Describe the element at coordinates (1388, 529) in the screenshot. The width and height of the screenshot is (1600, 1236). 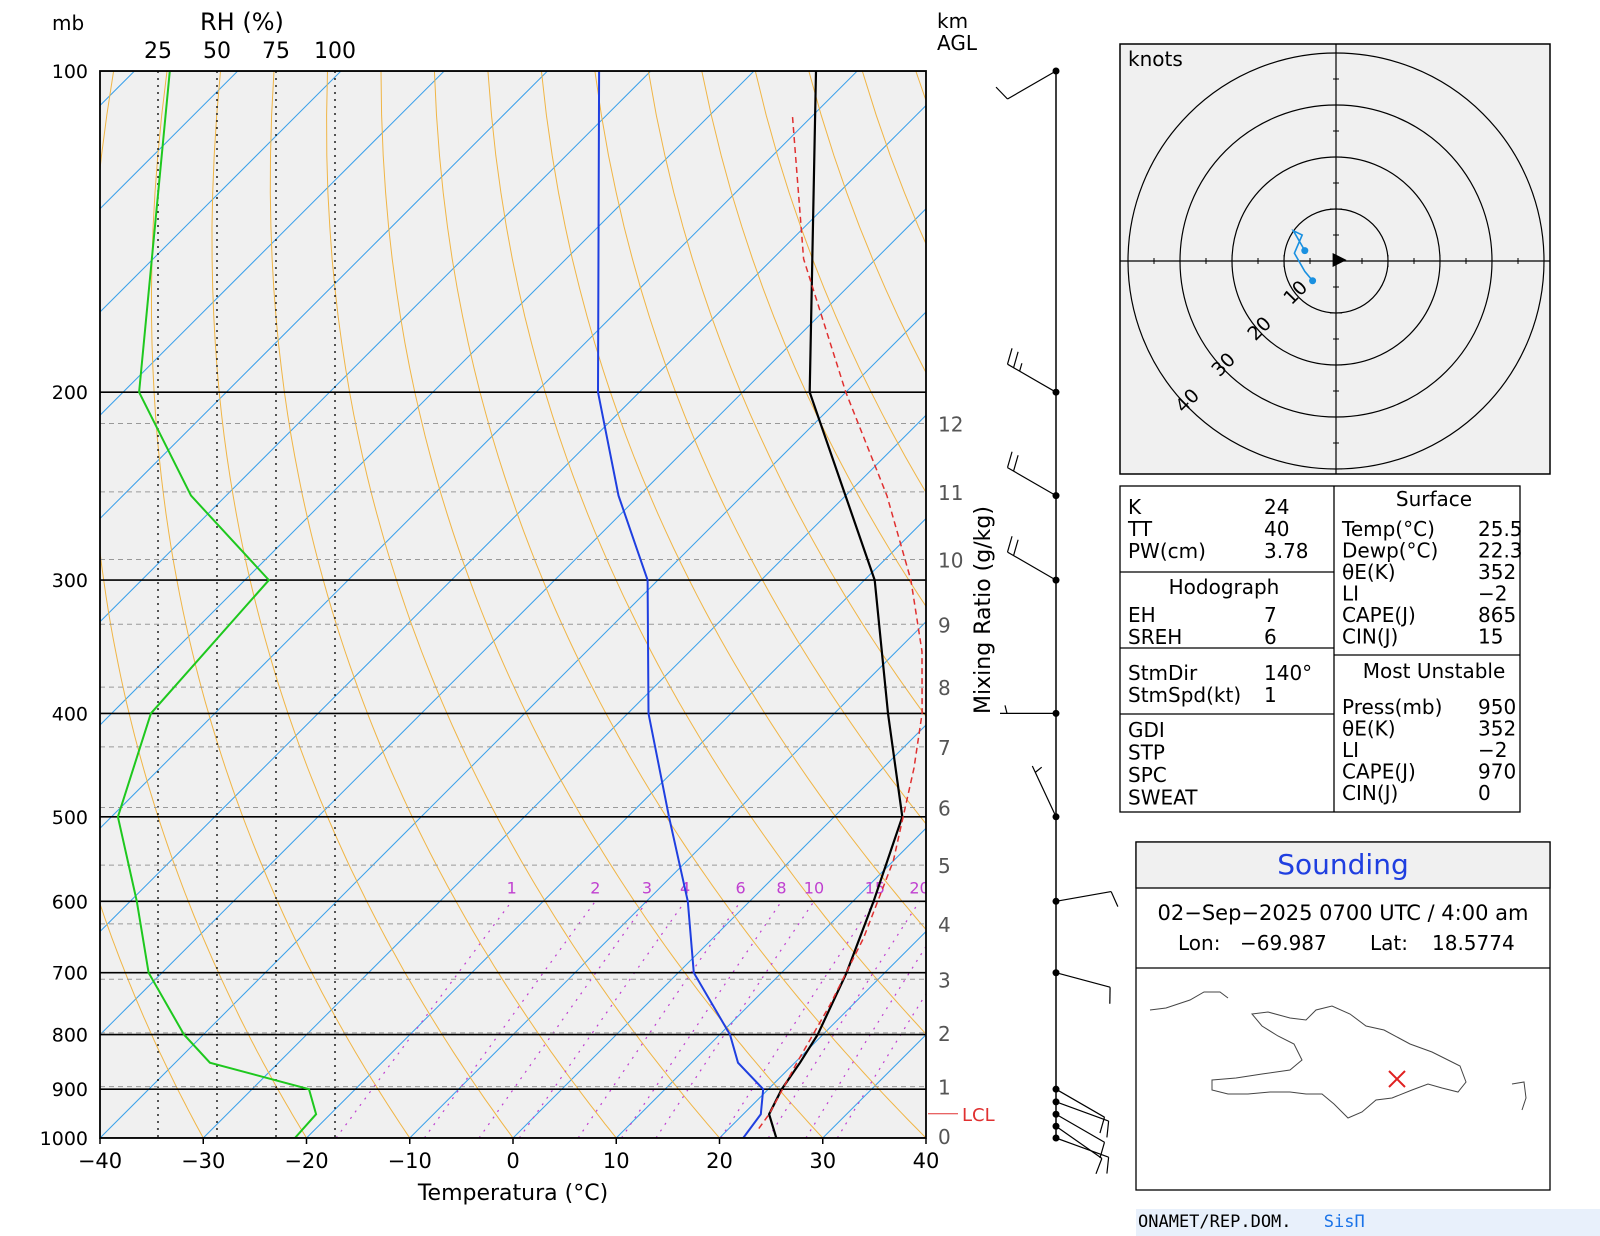
I see `index-label: Temp(°C)` at that location.